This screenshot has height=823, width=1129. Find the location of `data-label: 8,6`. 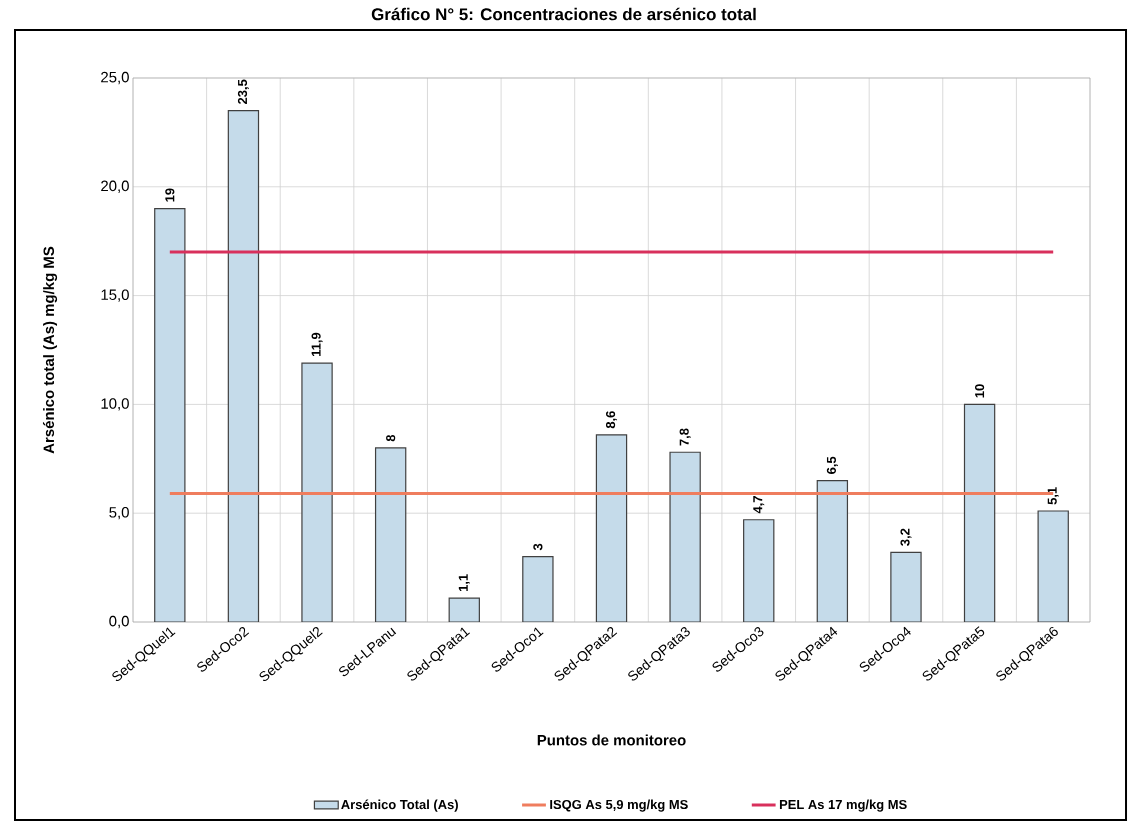

data-label: 8,6 is located at coordinates (611, 420).